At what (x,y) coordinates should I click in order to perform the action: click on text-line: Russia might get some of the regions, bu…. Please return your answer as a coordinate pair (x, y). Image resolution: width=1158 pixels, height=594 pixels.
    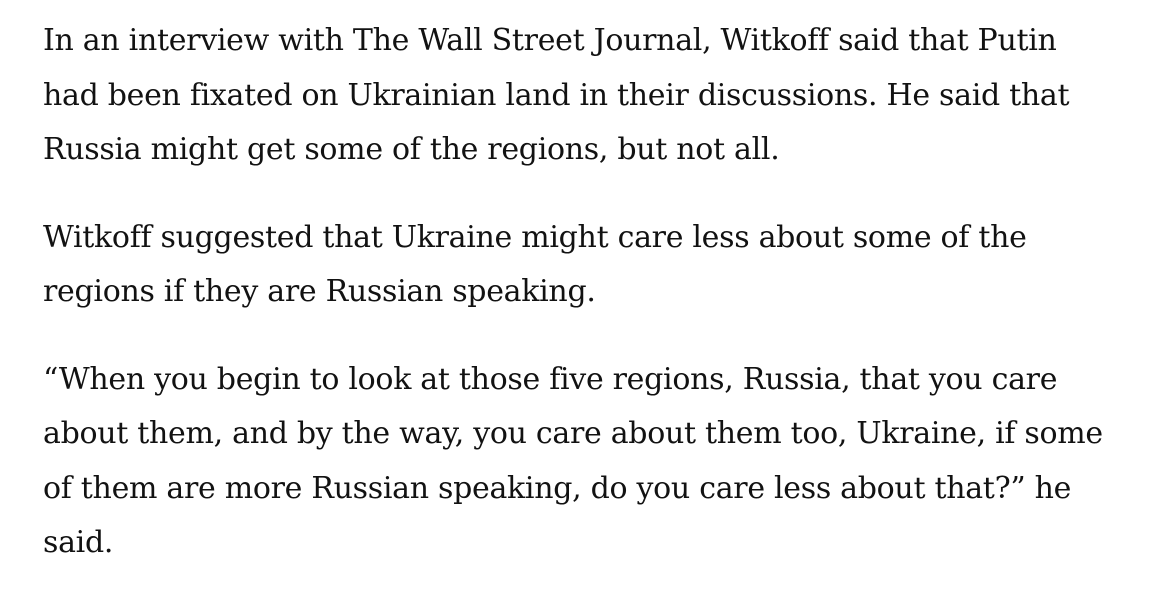
    Looking at the image, I should click on (411, 149).